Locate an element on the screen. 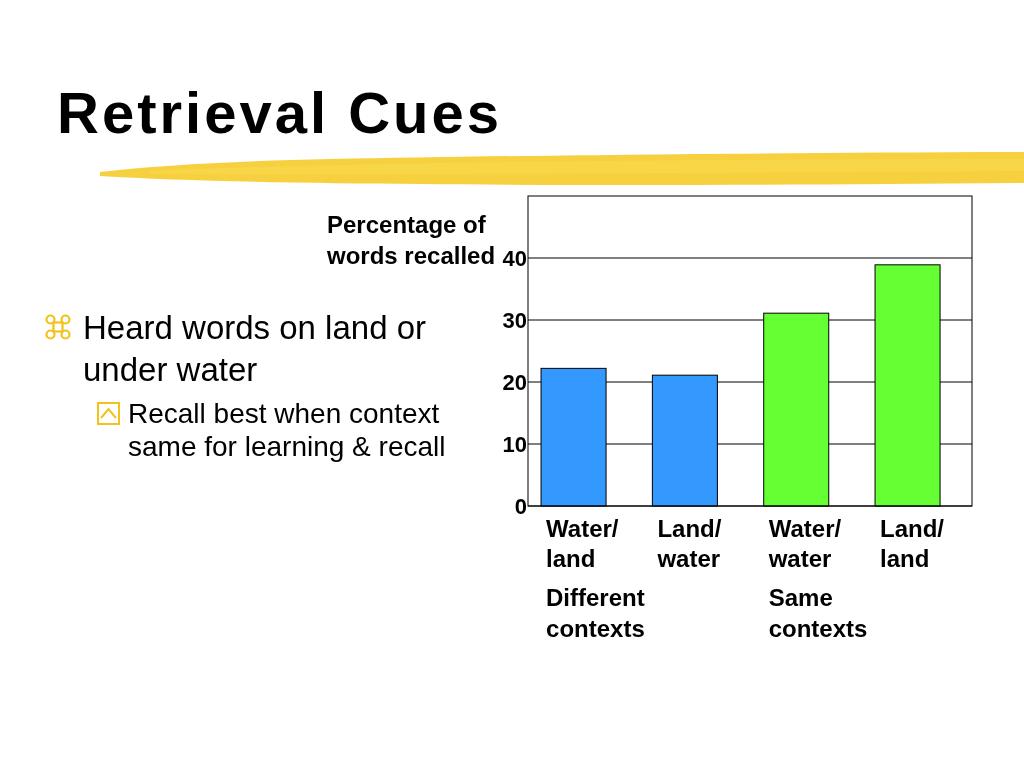  text: Recall best when context same for learning & recall is located at coordinates (287, 430).